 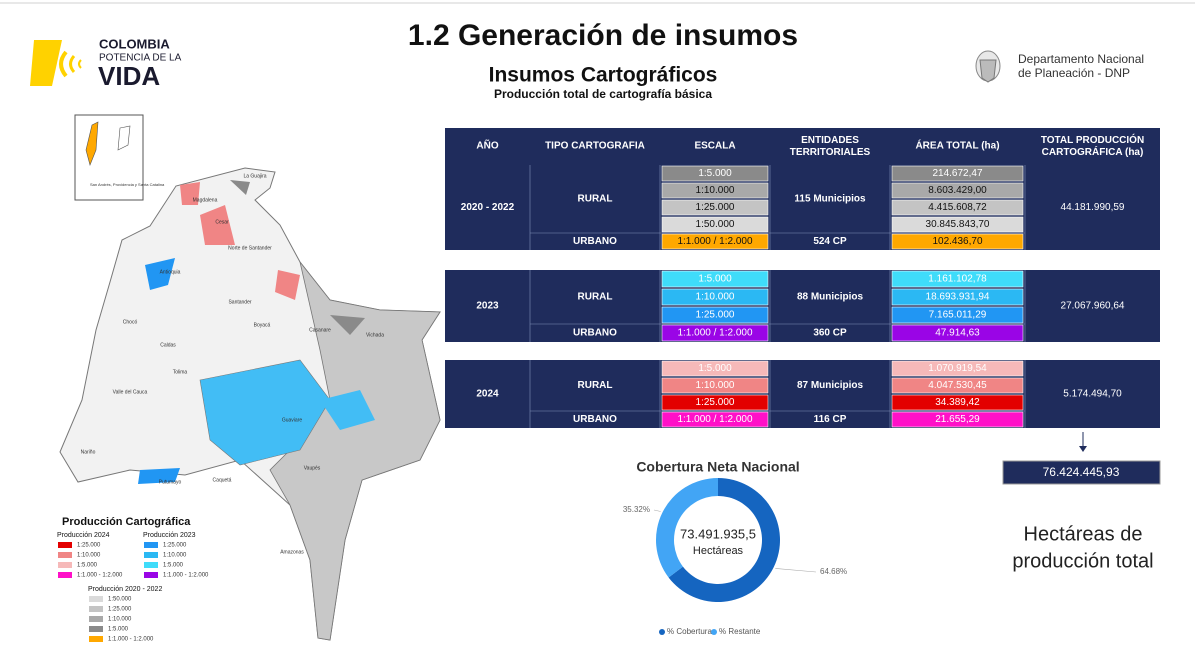 I want to click on donut-center: Hectáreas, so click(x=718, y=551).